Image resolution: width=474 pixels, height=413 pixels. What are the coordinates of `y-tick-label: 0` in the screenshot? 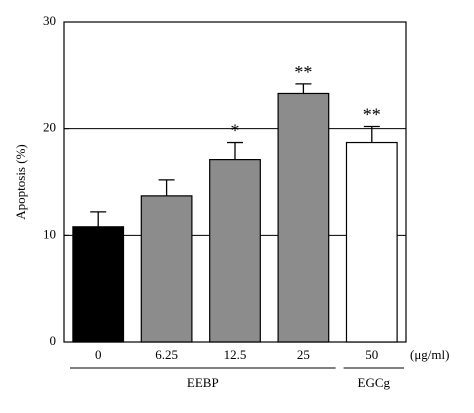 It's located at (53, 340).